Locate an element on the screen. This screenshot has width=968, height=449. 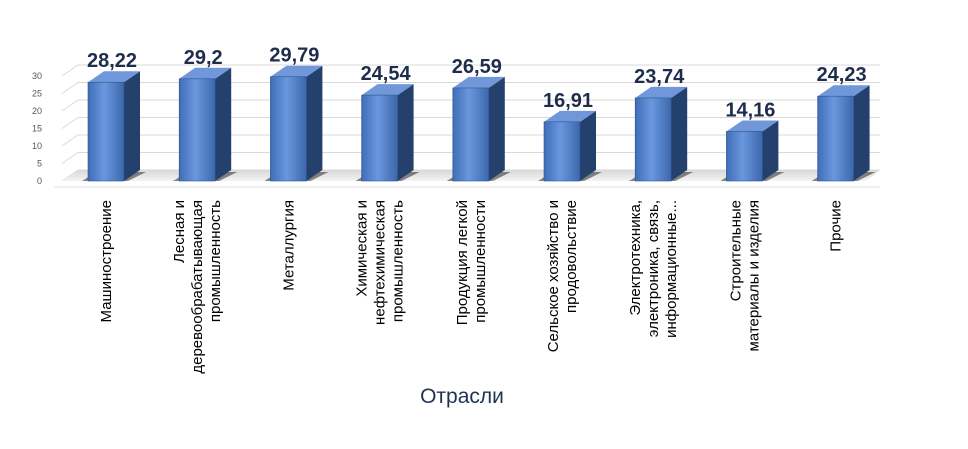
category-label: Металлургия is located at coordinates (288, 245).